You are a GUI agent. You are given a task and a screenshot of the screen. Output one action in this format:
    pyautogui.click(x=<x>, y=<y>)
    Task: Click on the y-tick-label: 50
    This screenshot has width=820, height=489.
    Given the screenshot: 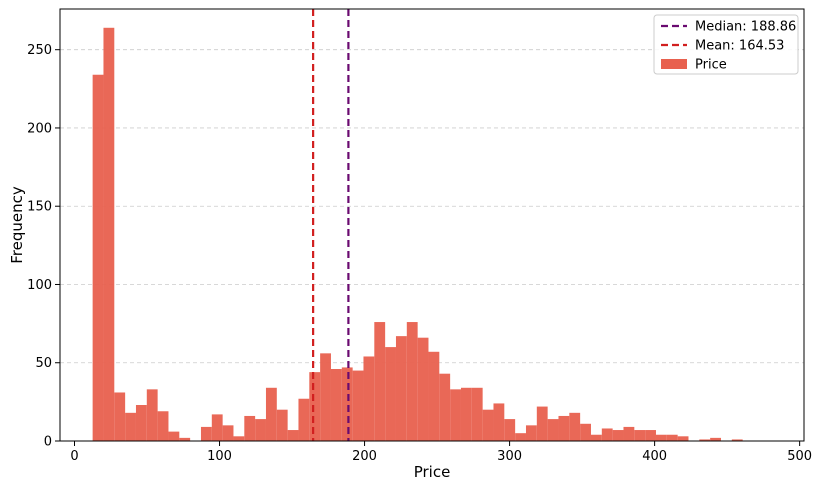 What is the action you would take?
    pyautogui.click(x=43, y=363)
    